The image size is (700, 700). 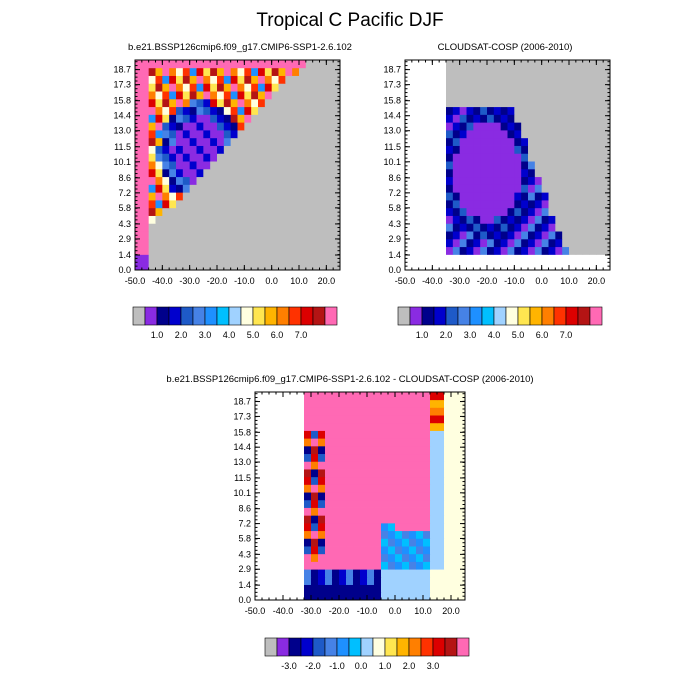 I want to click on y-tick-label: 1.4, so click(x=244, y=585).